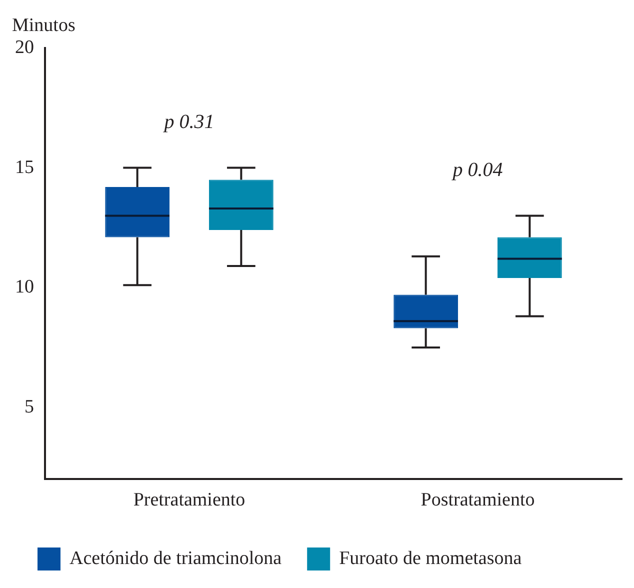 This screenshot has width=634, height=588. Describe the element at coordinates (430, 558) in the screenshot. I see `legend-label: Furoato de mometasona` at that location.